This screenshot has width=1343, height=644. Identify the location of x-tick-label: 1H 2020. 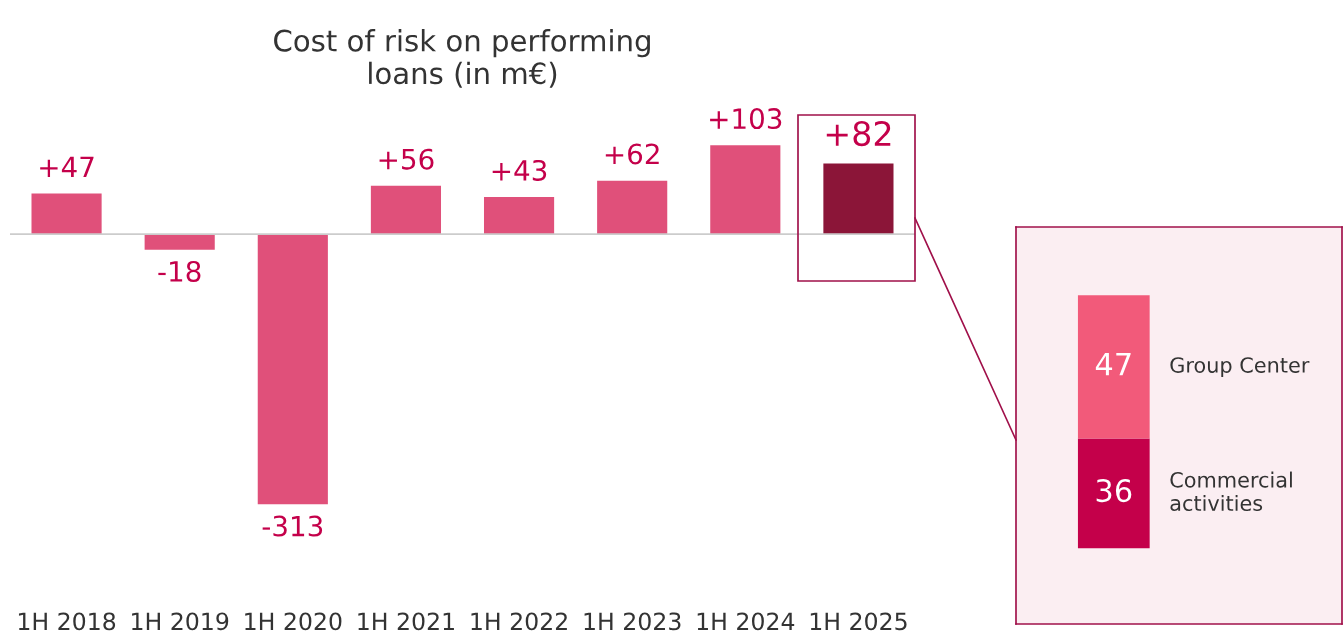
(293, 621).